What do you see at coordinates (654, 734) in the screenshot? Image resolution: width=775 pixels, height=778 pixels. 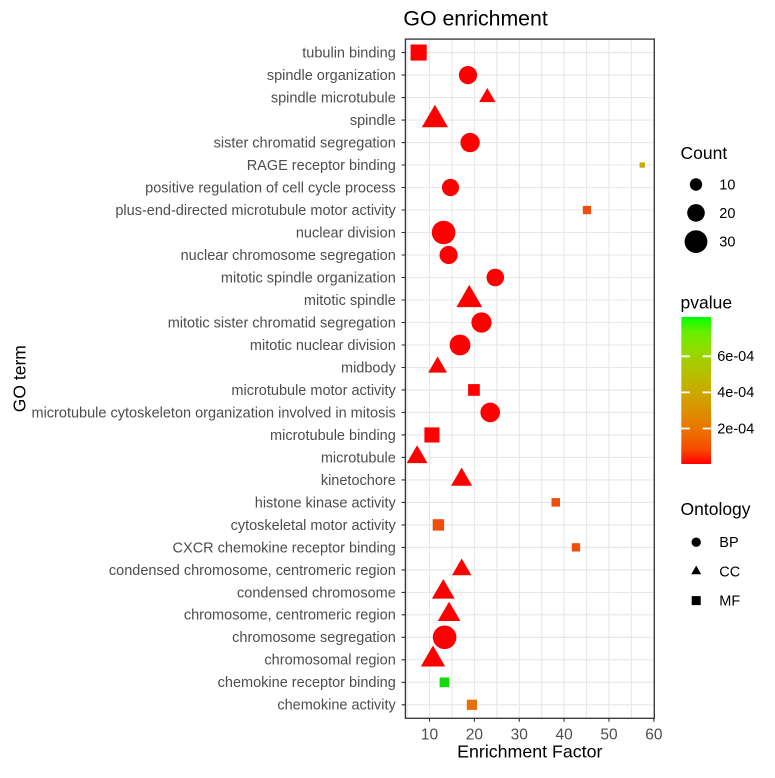 I see `svg-text: 60` at bounding box center [654, 734].